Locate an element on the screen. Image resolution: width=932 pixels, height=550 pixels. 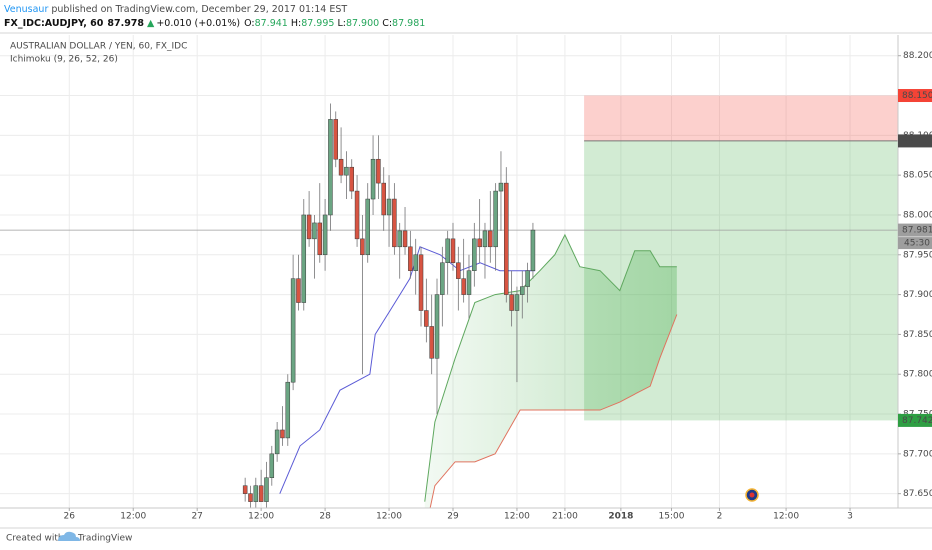
cloud-fill is located at coordinates (550, 371).